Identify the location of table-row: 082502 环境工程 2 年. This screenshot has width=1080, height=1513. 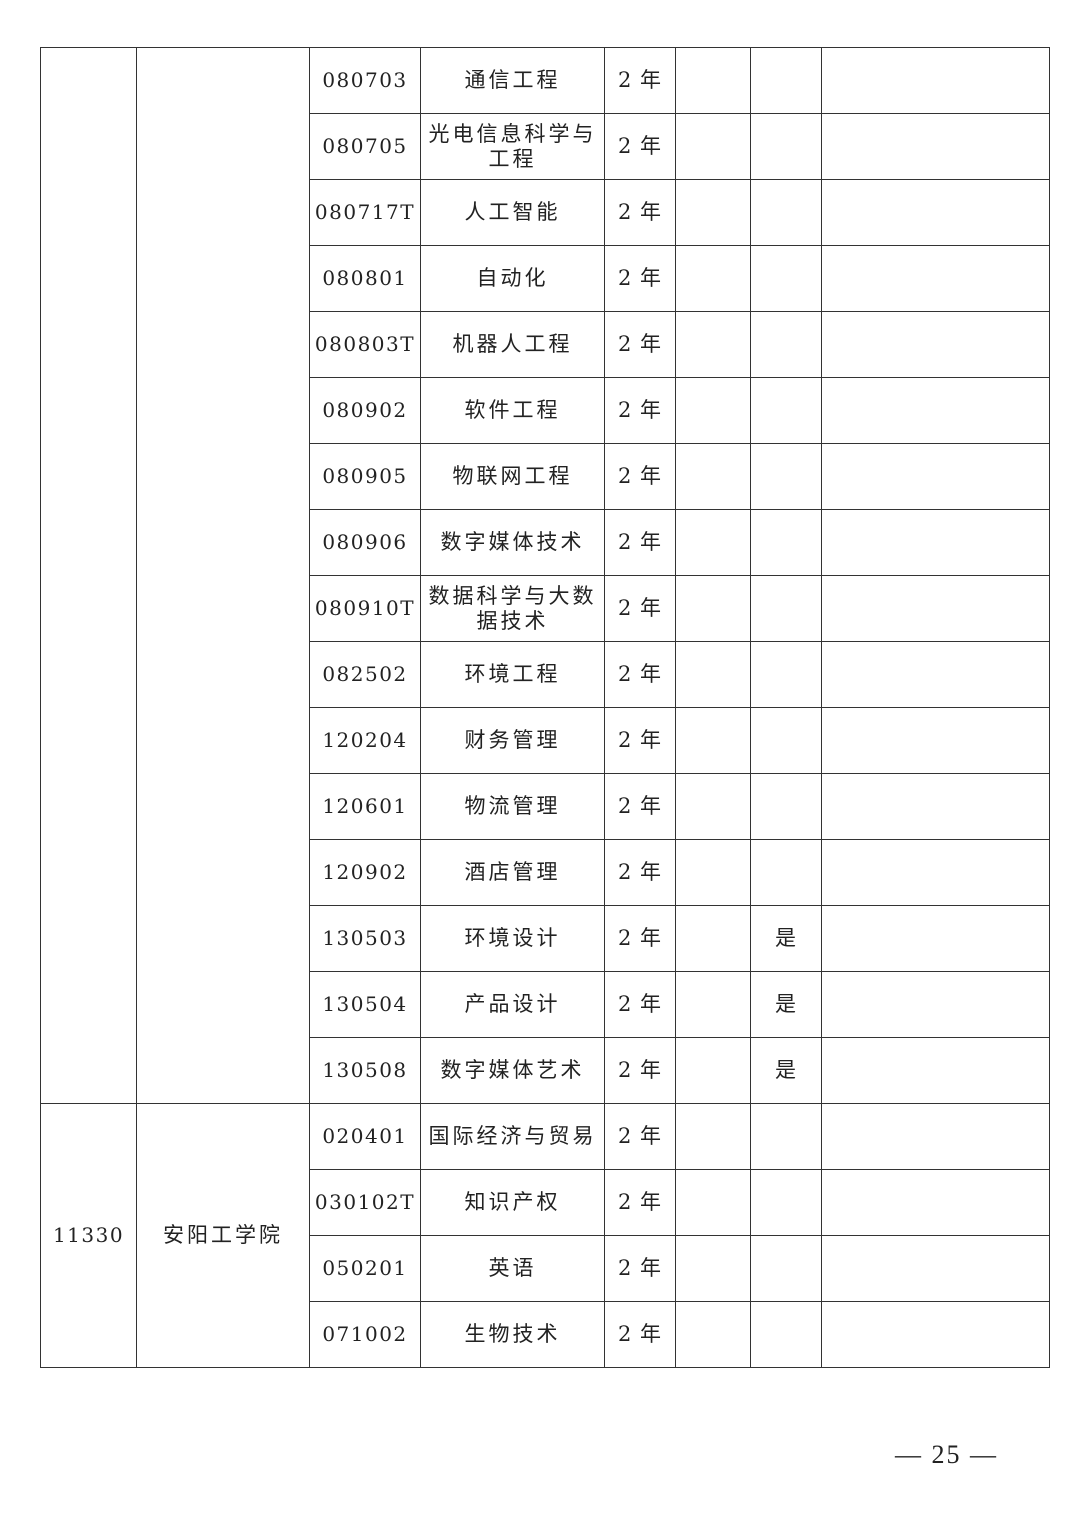
(545, 674).